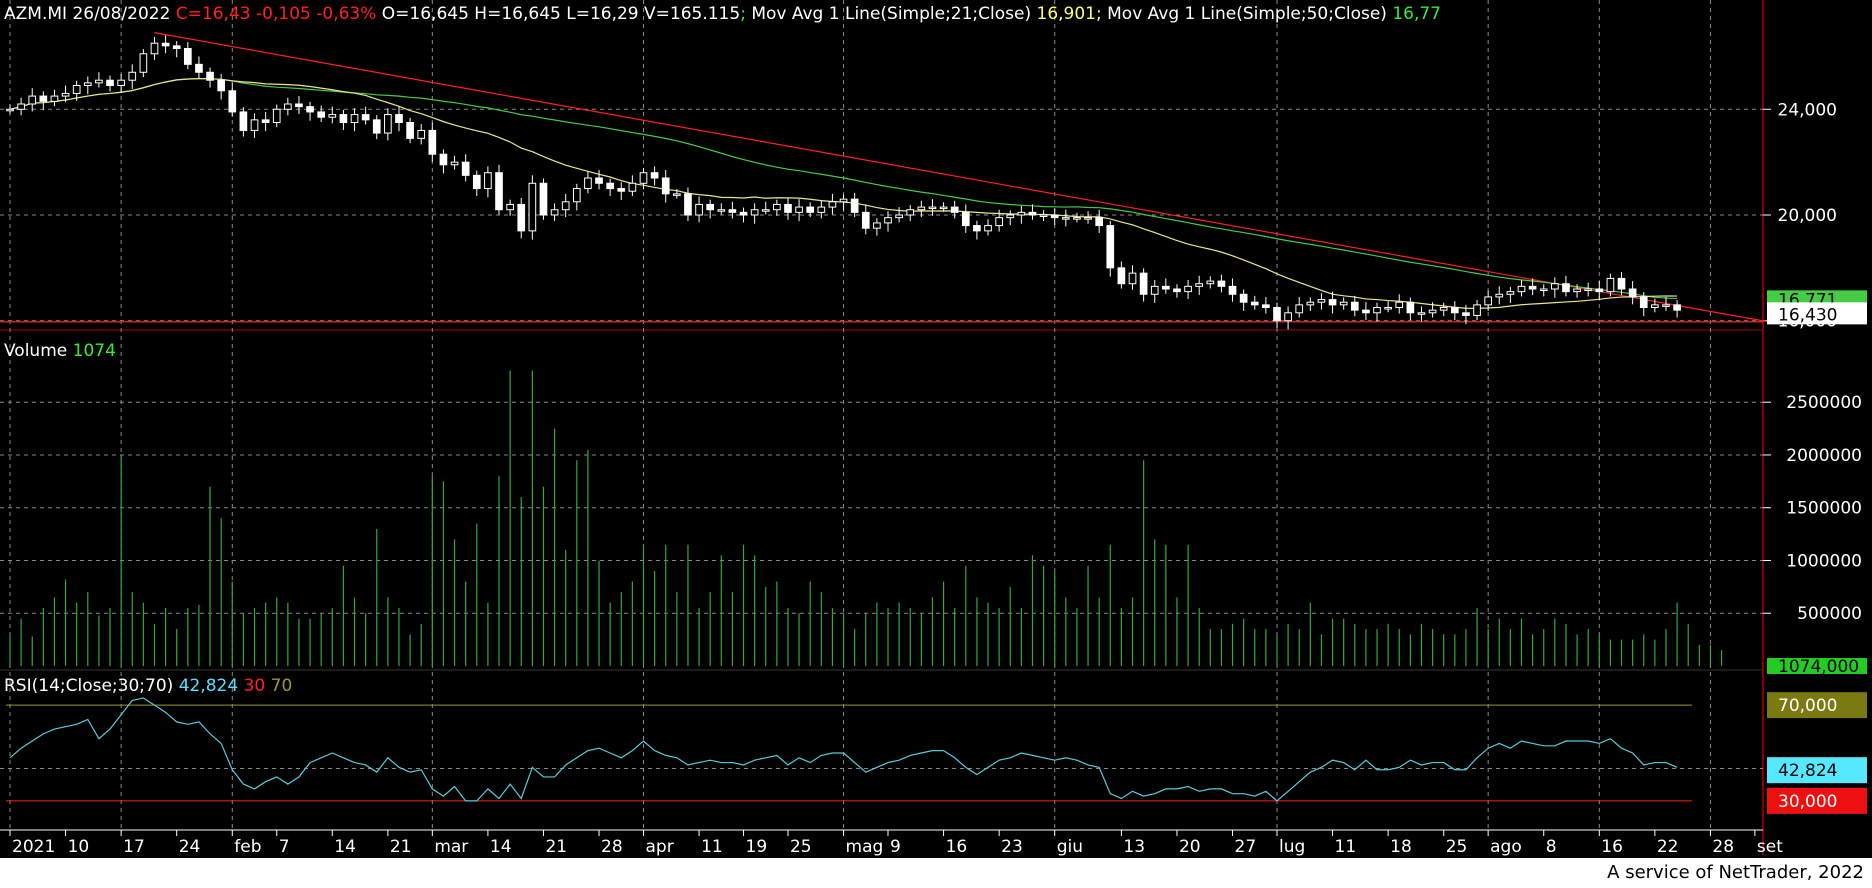 This screenshot has width=1872, height=888. What do you see at coordinates (659, 847) in the screenshot?
I see `x-tick-label: apr` at bounding box center [659, 847].